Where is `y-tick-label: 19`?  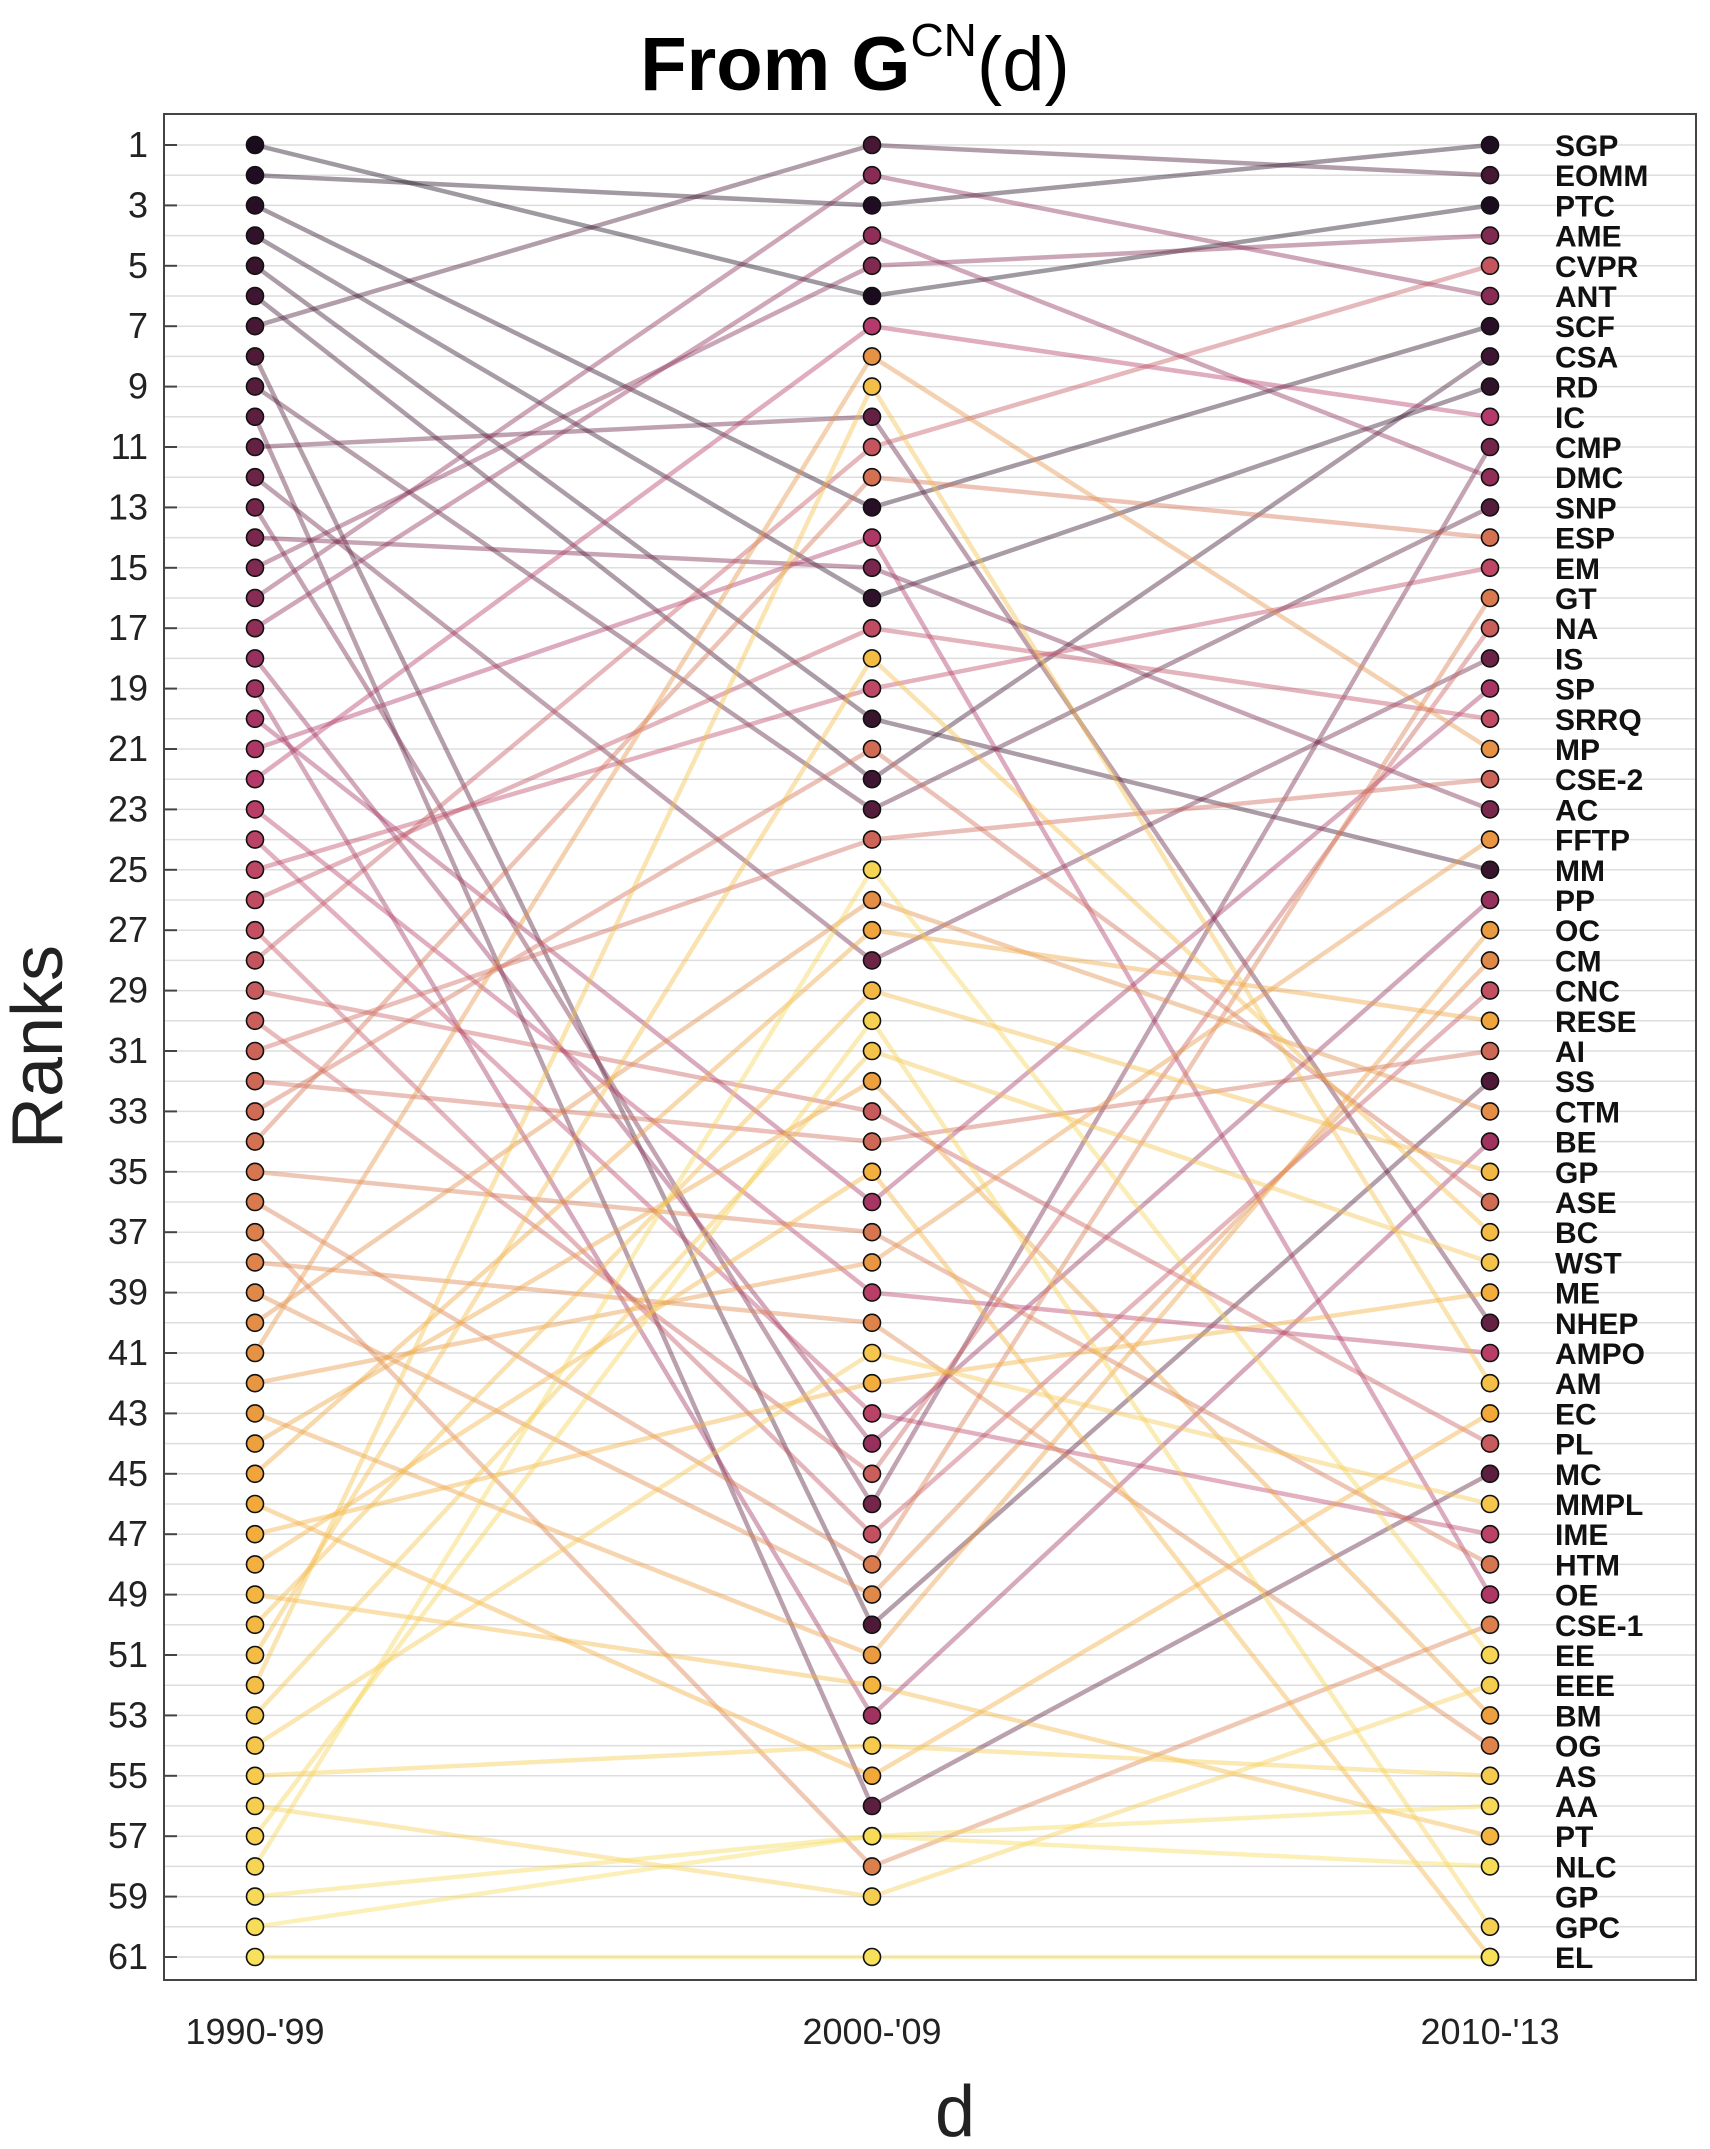
y-tick-label: 19 is located at coordinates (128, 688).